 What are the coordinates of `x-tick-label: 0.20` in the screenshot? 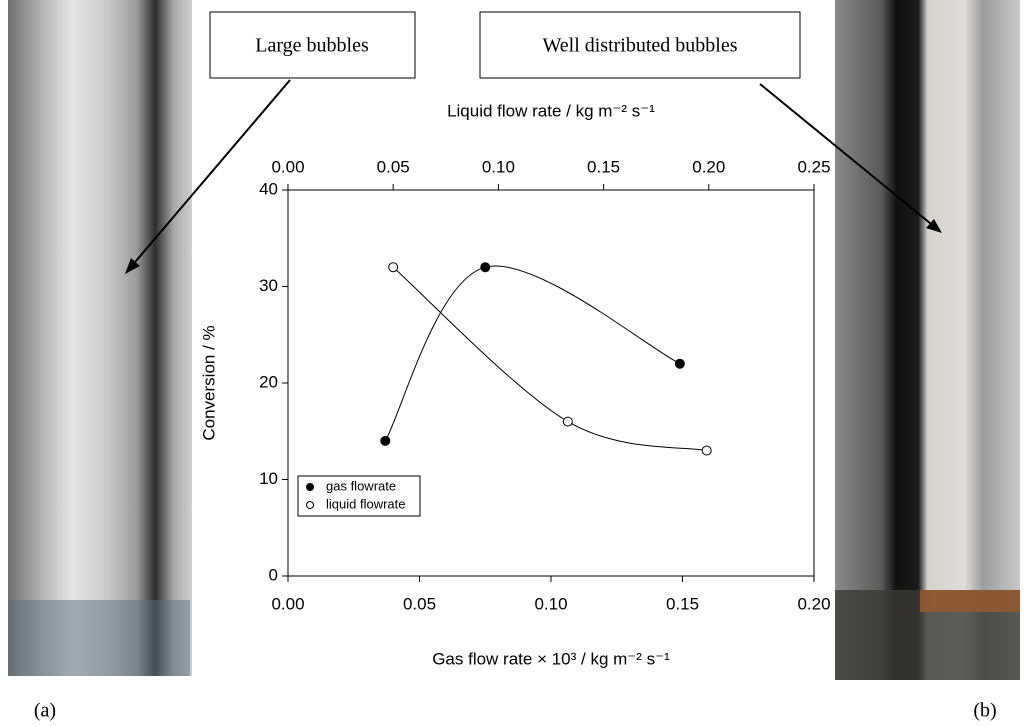 It's located at (813, 603).